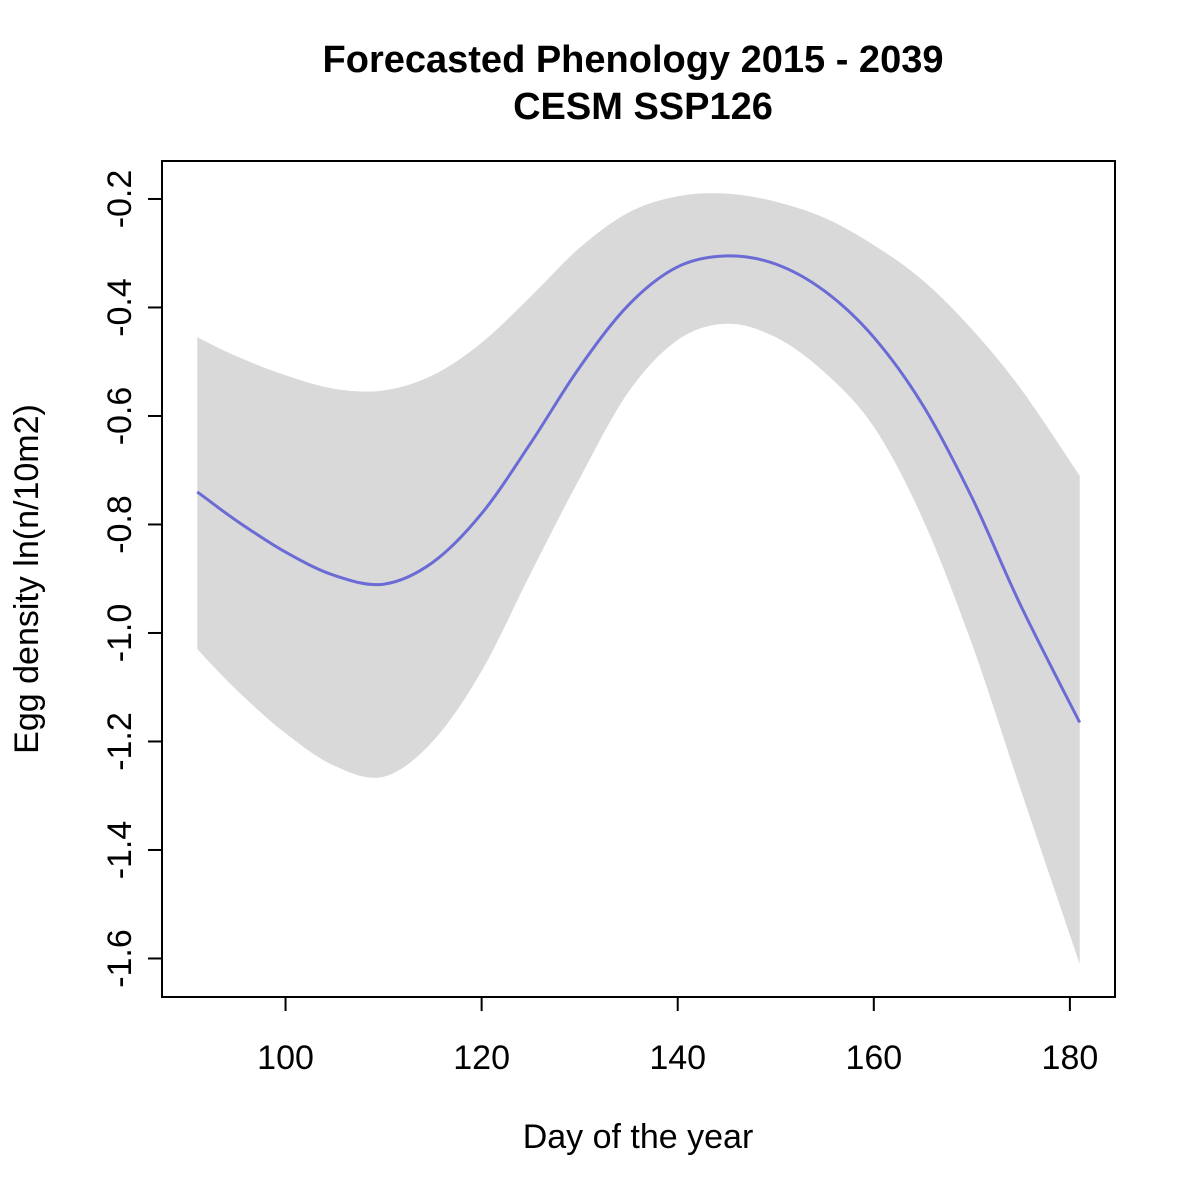  What do you see at coordinates (638, 1137) in the screenshot?
I see `x-axis-label: Day of the year` at bounding box center [638, 1137].